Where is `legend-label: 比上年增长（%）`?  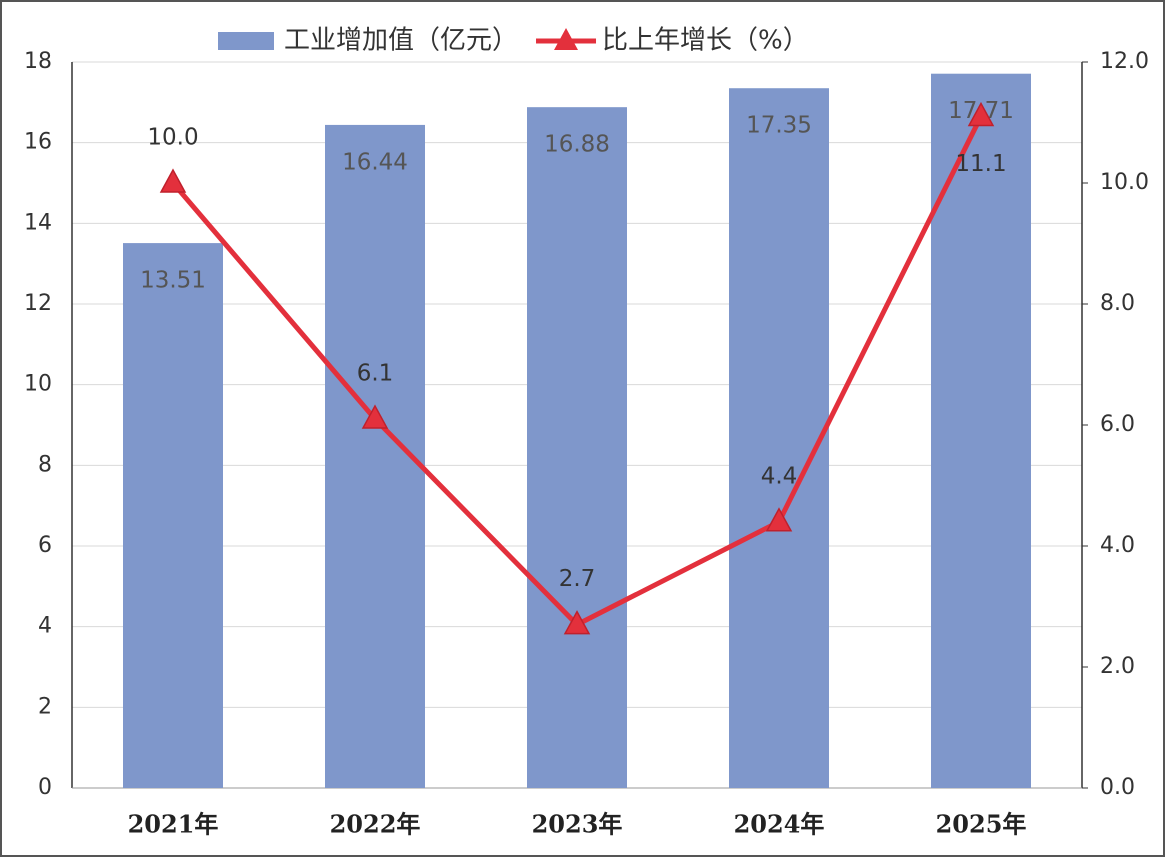 legend-label: 比上年增长（%） is located at coordinates (705, 41).